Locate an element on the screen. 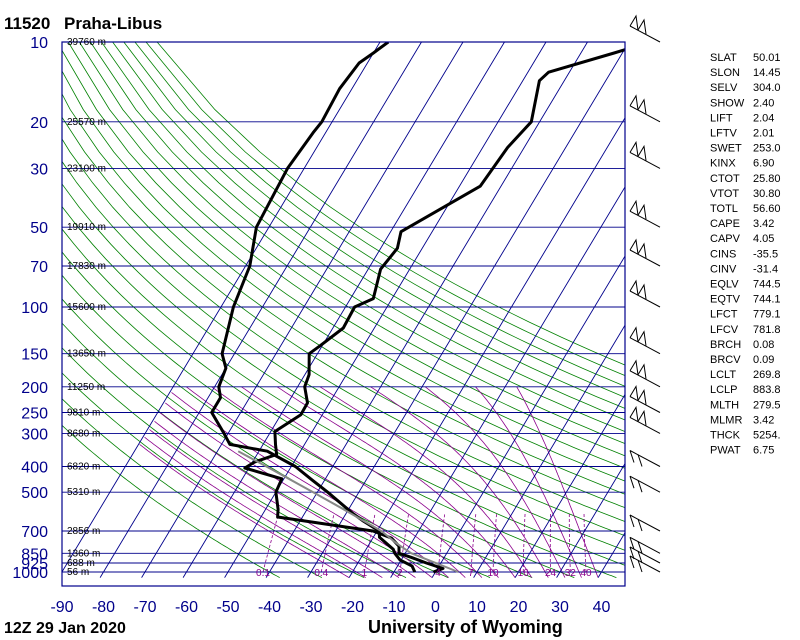 This screenshot has width=800, height=640. height-label: 688 m is located at coordinates (81, 563).